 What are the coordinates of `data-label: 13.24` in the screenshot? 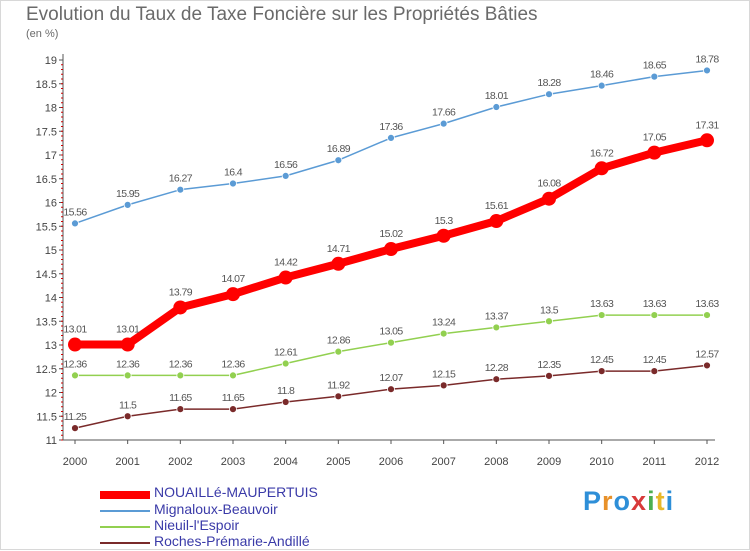 It's located at (444, 323).